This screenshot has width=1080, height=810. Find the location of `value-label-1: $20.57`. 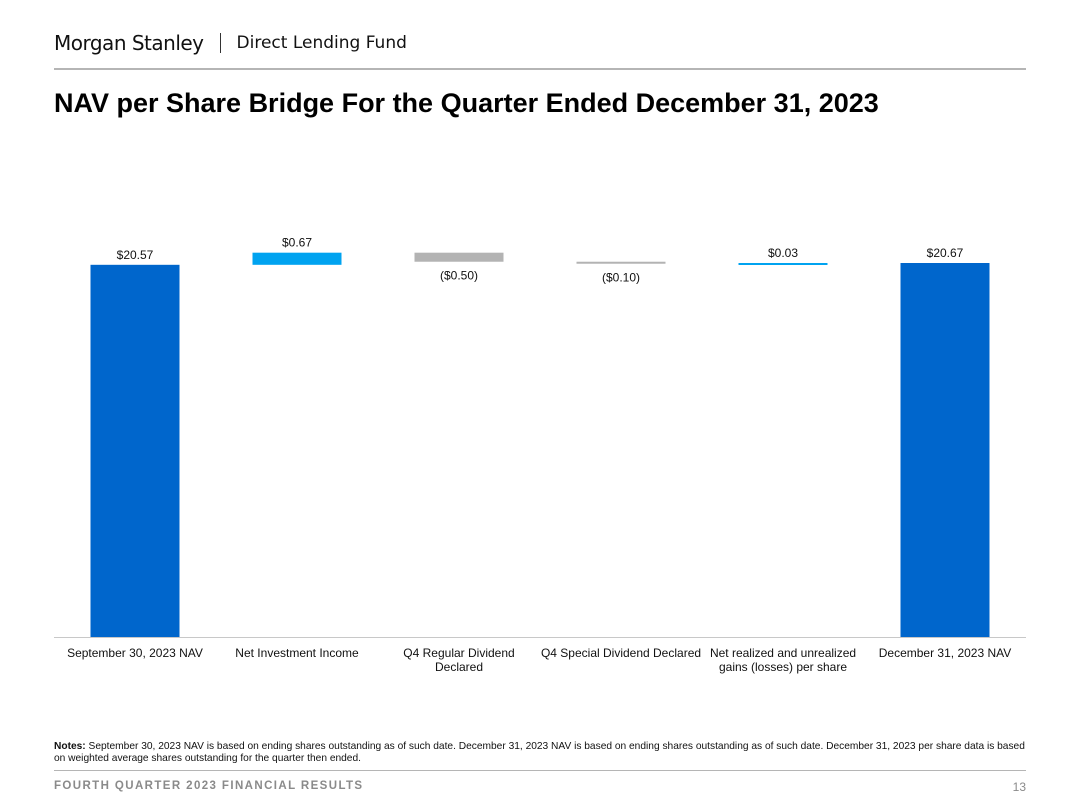

value-label-1: $20.57 is located at coordinates (135, 255).